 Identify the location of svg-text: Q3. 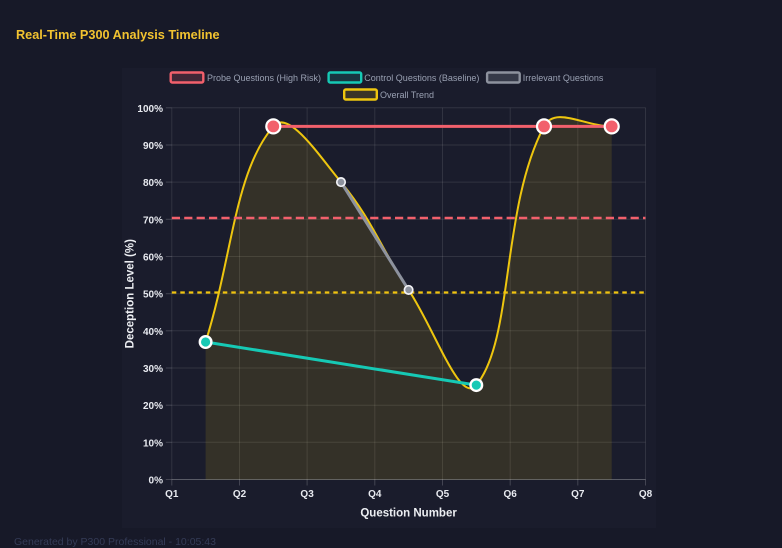
(307, 494).